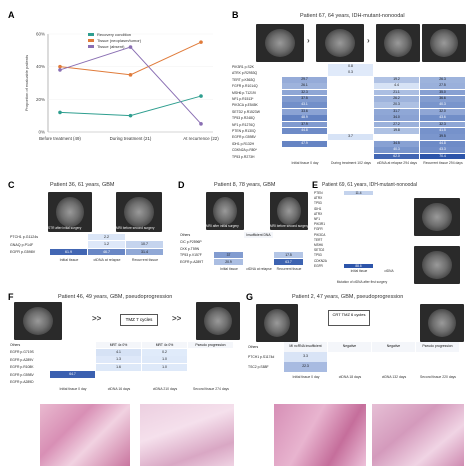  What do you see at coordinates (82, 185) in the screenshot?
I see `panel-c-title: Patient 36, 61 years, GBM` at bounding box center [82, 185].